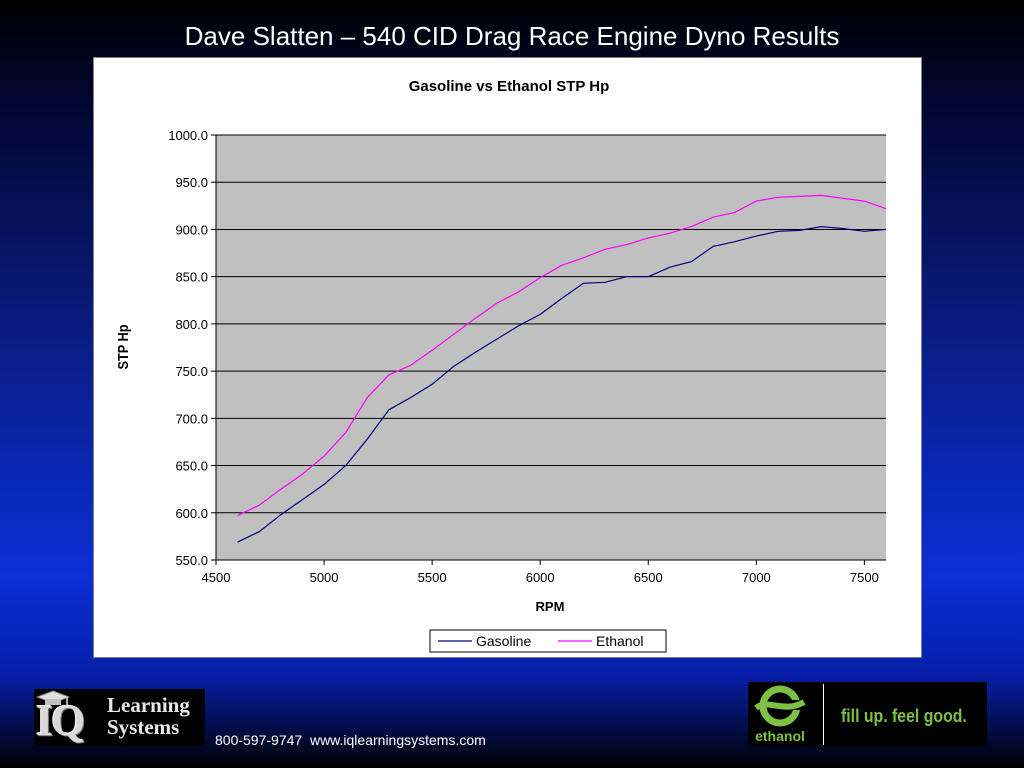 Image resolution: width=1024 pixels, height=768 pixels. What do you see at coordinates (864, 577) in the screenshot?
I see `x-tick-label: 7500` at bounding box center [864, 577].